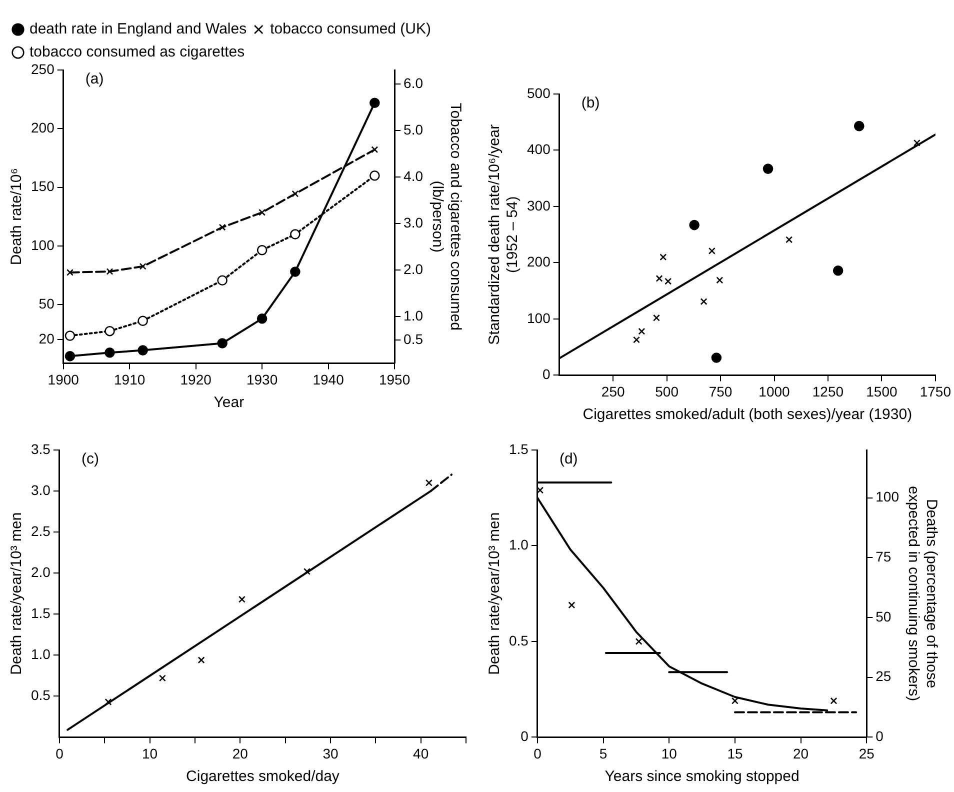 This screenshot has width=954, height=792. Describe the element at coordinates (421, 753) in the screenshot. I see `x-tick-label: 40` at that location.